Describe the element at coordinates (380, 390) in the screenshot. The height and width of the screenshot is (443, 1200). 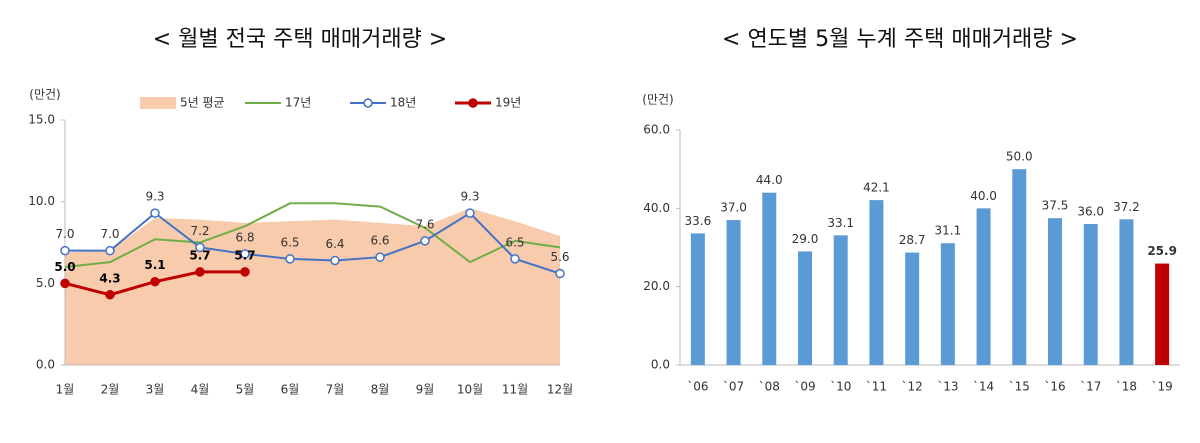
I see `x-tick-label: 8월` at that location.